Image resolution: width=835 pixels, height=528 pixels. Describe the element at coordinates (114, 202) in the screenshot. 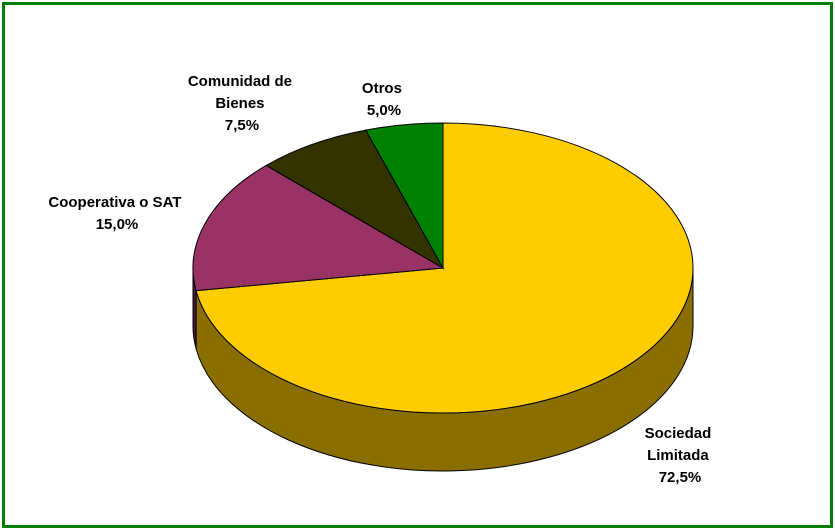

I see `slice-label-line: Cooperativa o SAT` at that location.